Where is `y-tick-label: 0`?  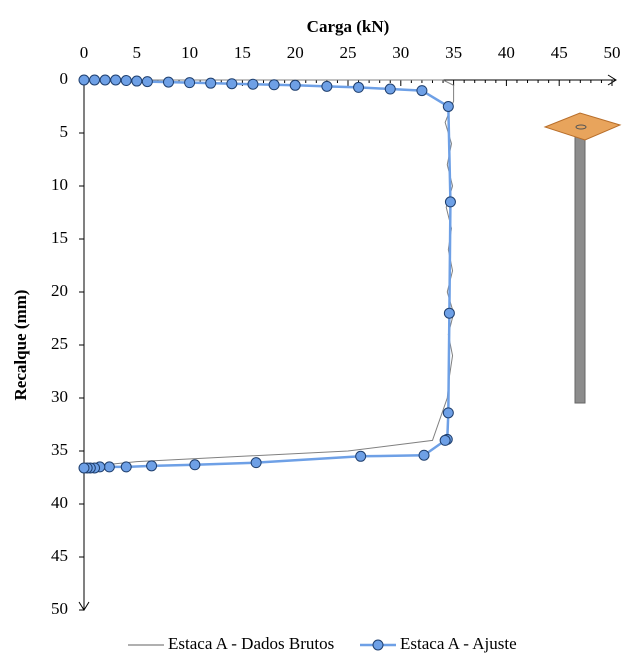
y-tick-label: 0 is located at coordinates (64, 78).